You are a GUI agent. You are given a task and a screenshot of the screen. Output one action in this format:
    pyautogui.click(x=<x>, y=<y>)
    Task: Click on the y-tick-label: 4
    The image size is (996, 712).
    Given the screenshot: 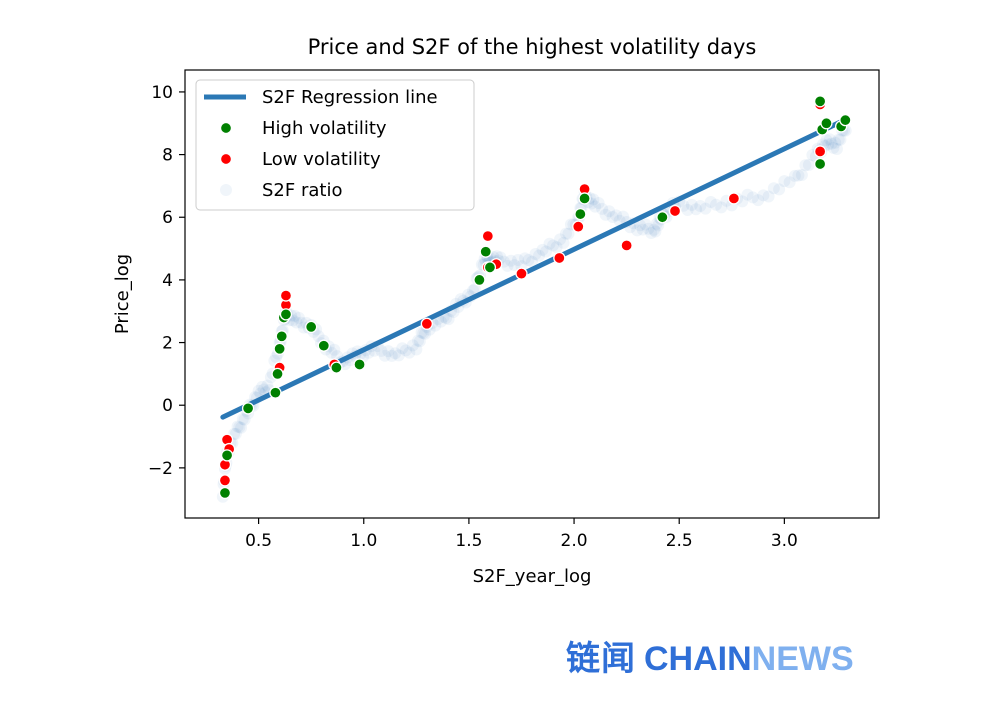 What is the action you would take?
    pyautogui.click(x=167, y=281)
    